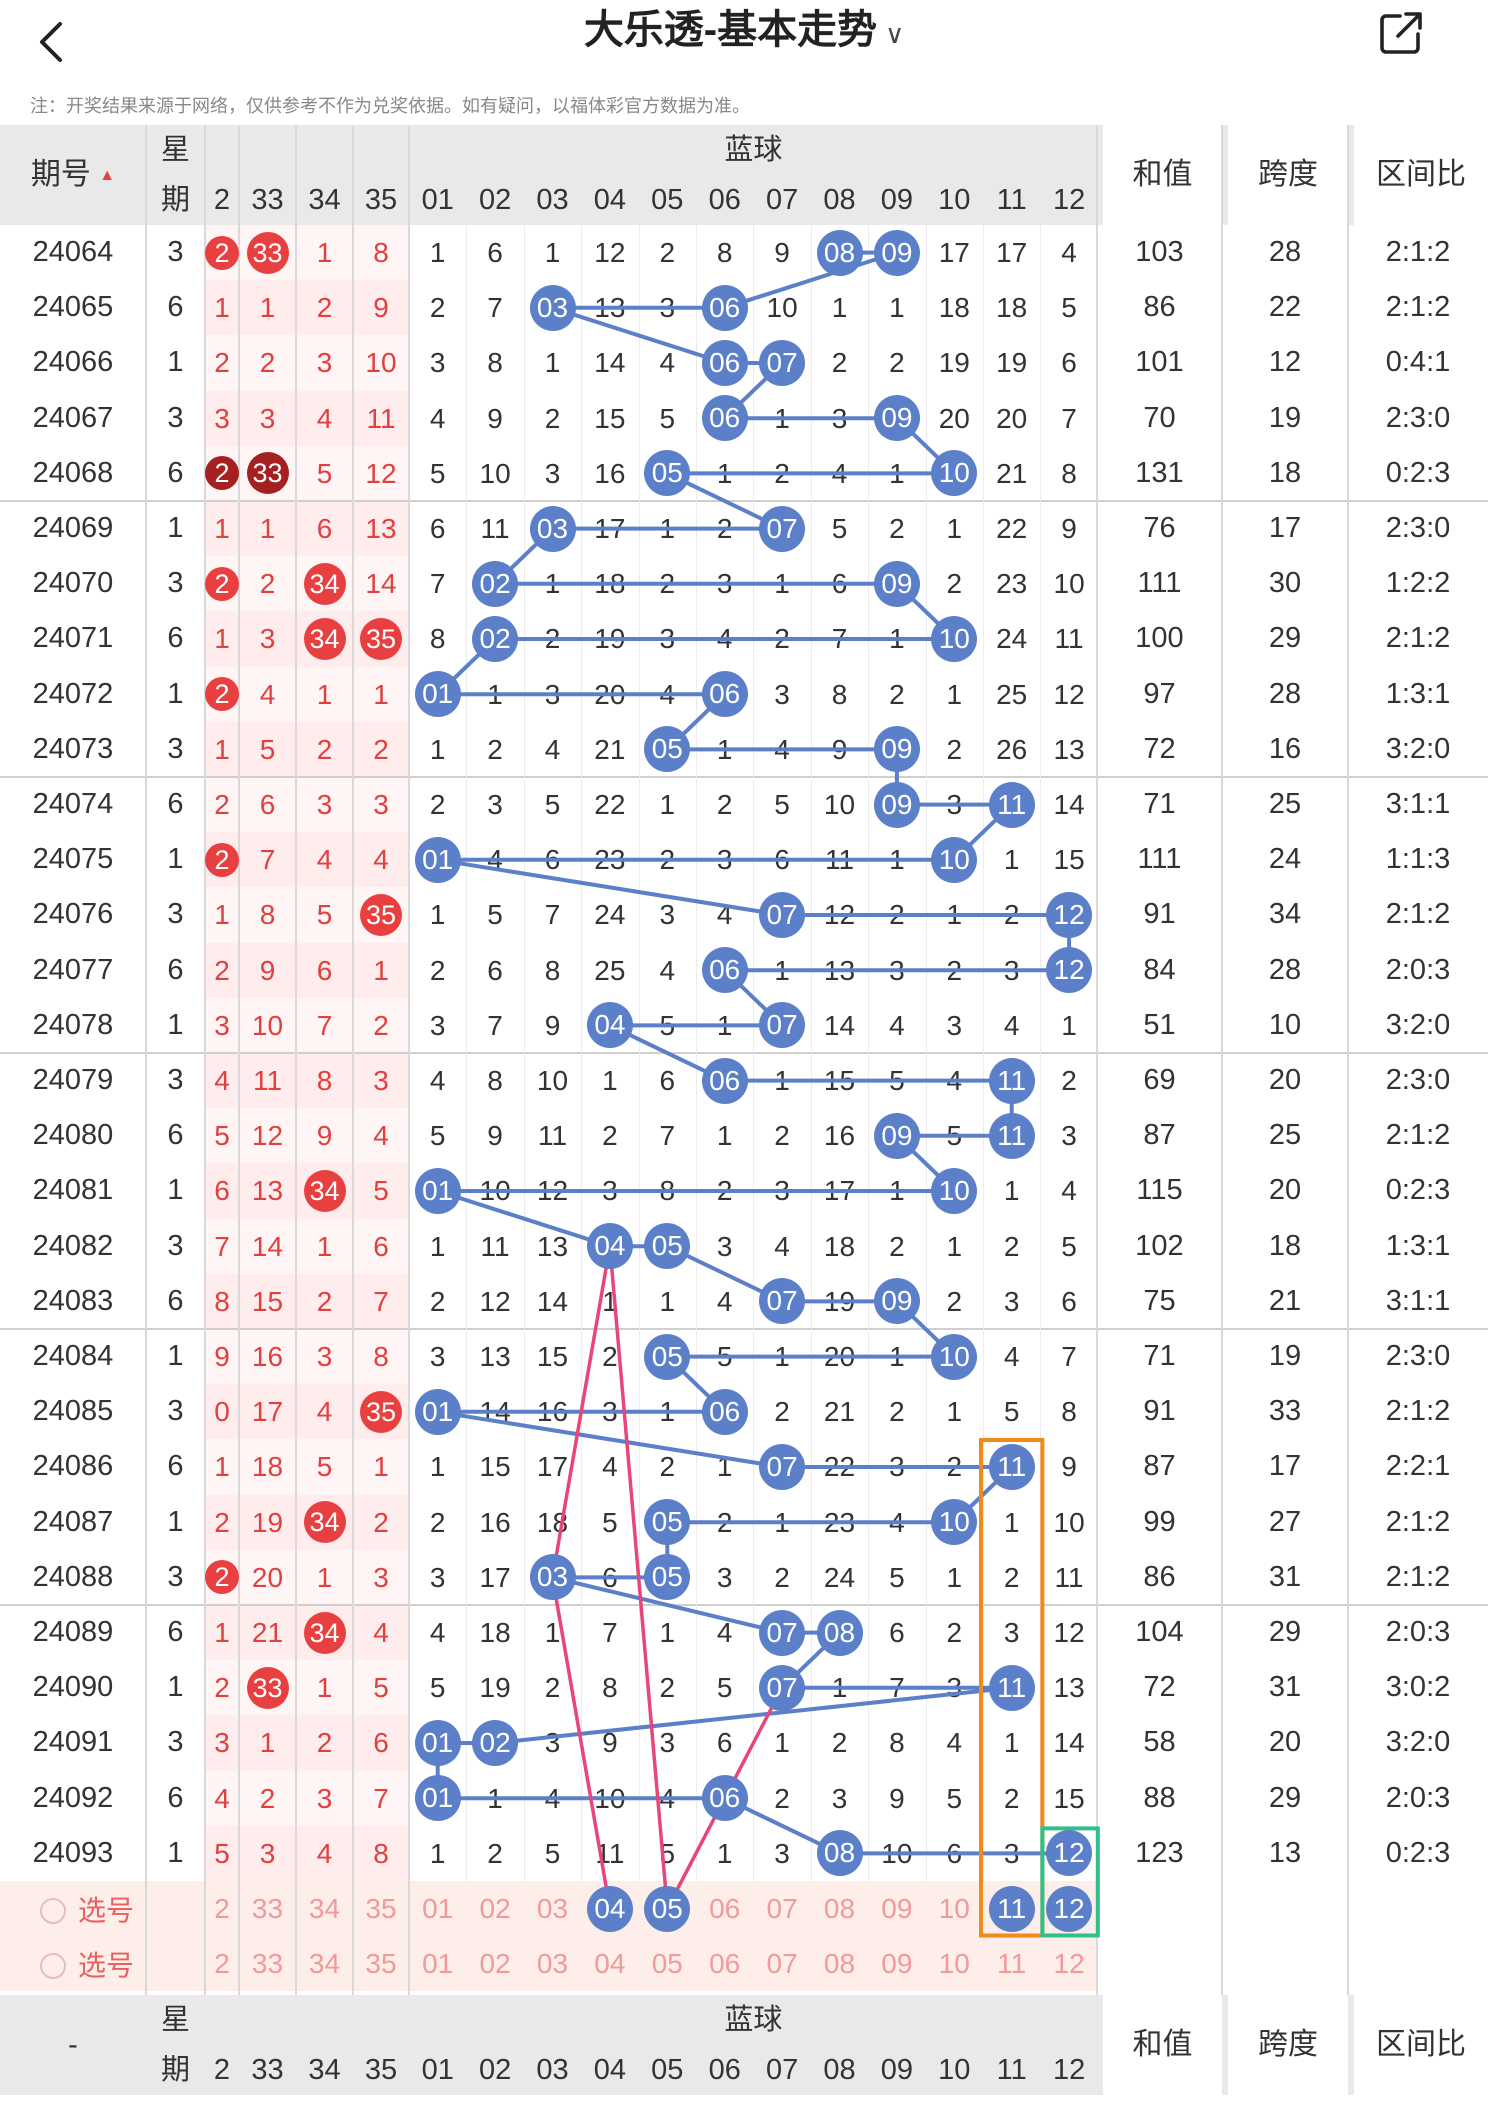  I want to click on blue-ball: 07, so click(782, 1301).